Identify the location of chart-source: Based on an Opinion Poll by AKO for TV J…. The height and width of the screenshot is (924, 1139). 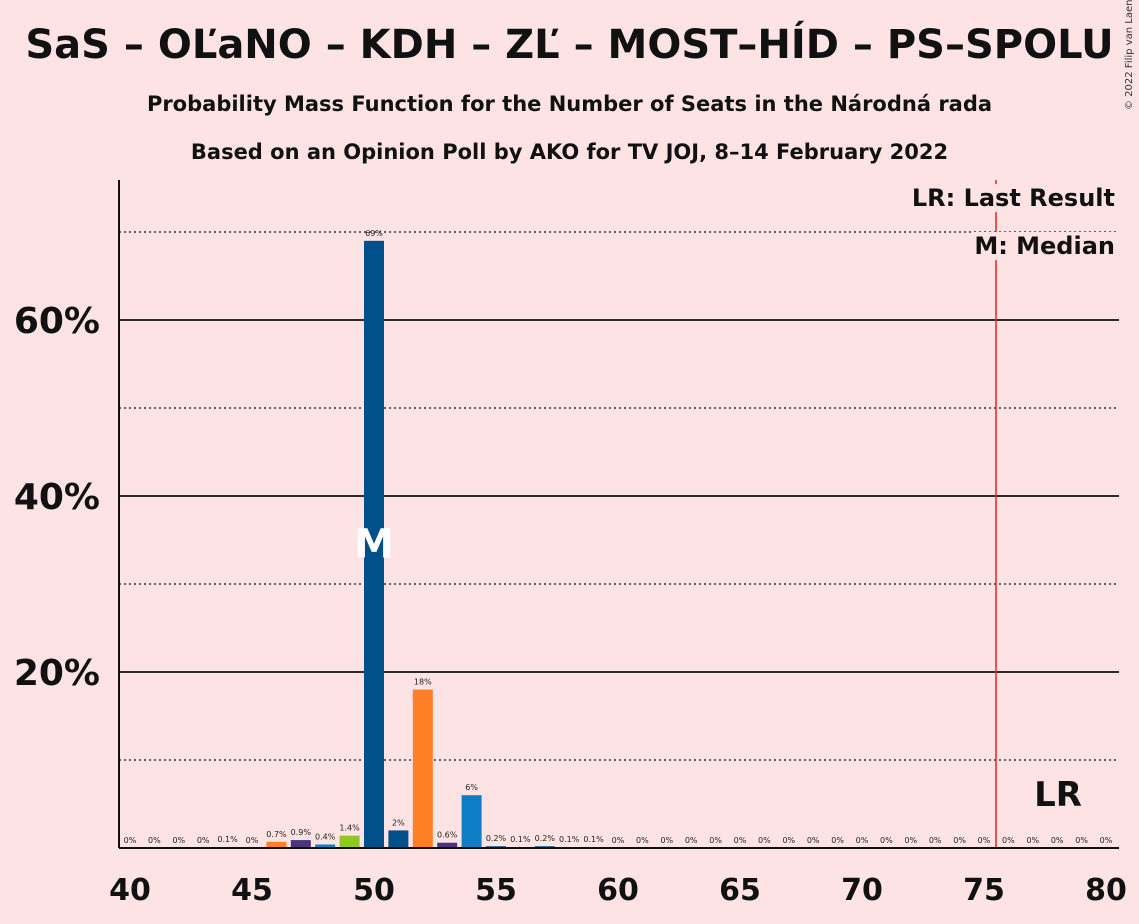
(569, 152).